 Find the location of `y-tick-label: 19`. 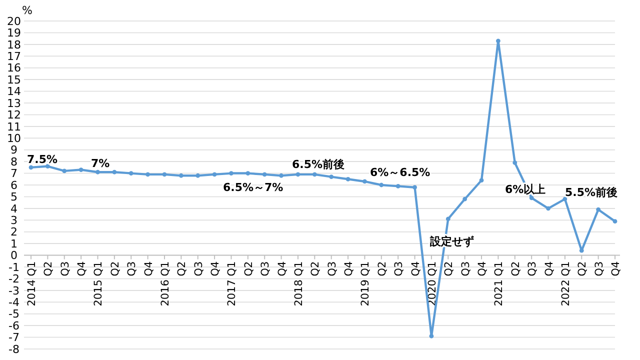

y-tick-label: 19 is located at coordinates (14, 33).